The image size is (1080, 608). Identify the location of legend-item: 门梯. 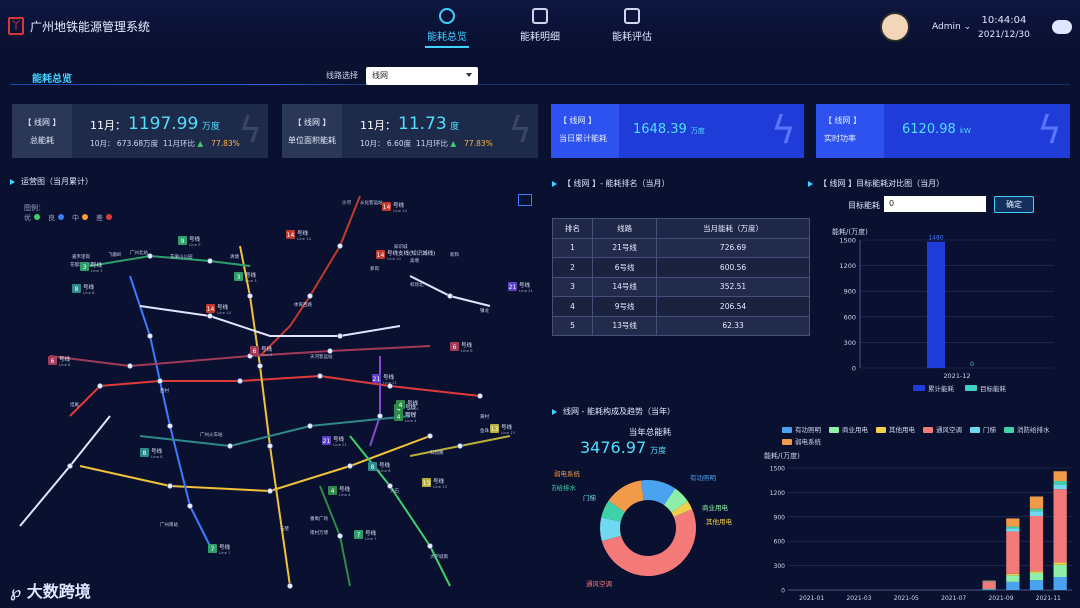
(983, 430).